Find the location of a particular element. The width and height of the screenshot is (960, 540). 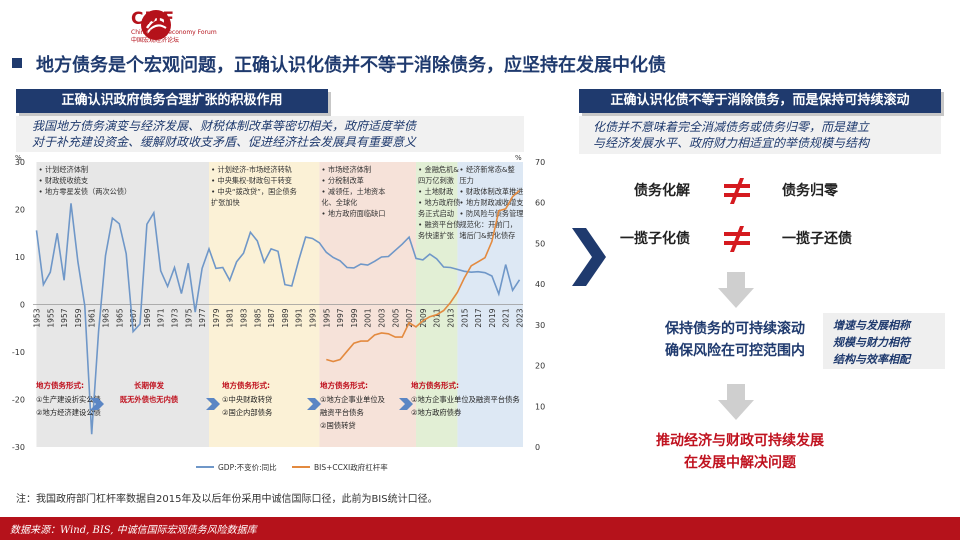

left-axis-tick: -10 is located at coordinates (18, 352).